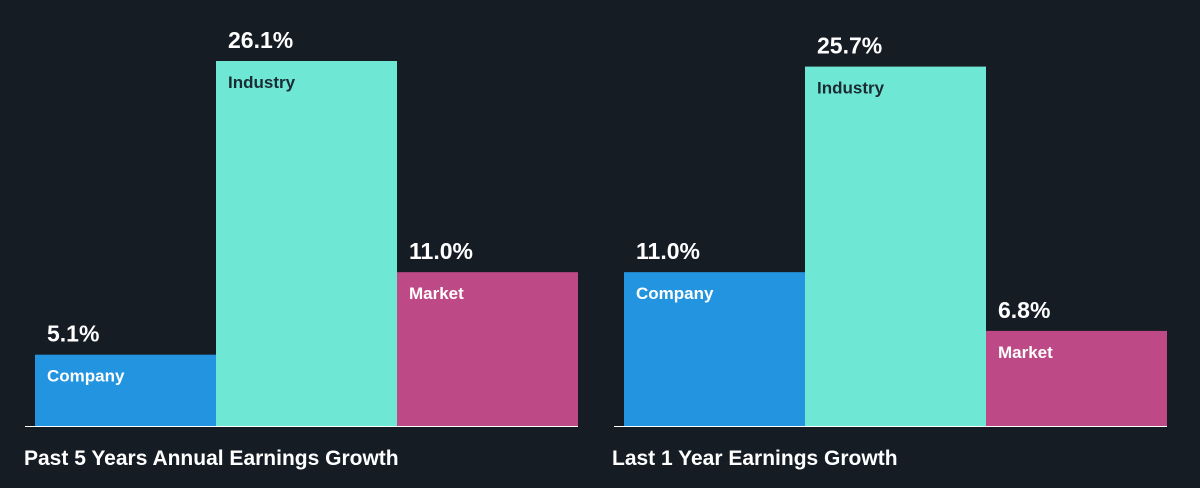 Image resolution: width=1200 pixels, height=488 pixels. What do you see at coordinates (755, 458) in the screenshot?
I see `chart-2-title: Last 1 Year Earnings Growth` at bounding box center [755, 458].